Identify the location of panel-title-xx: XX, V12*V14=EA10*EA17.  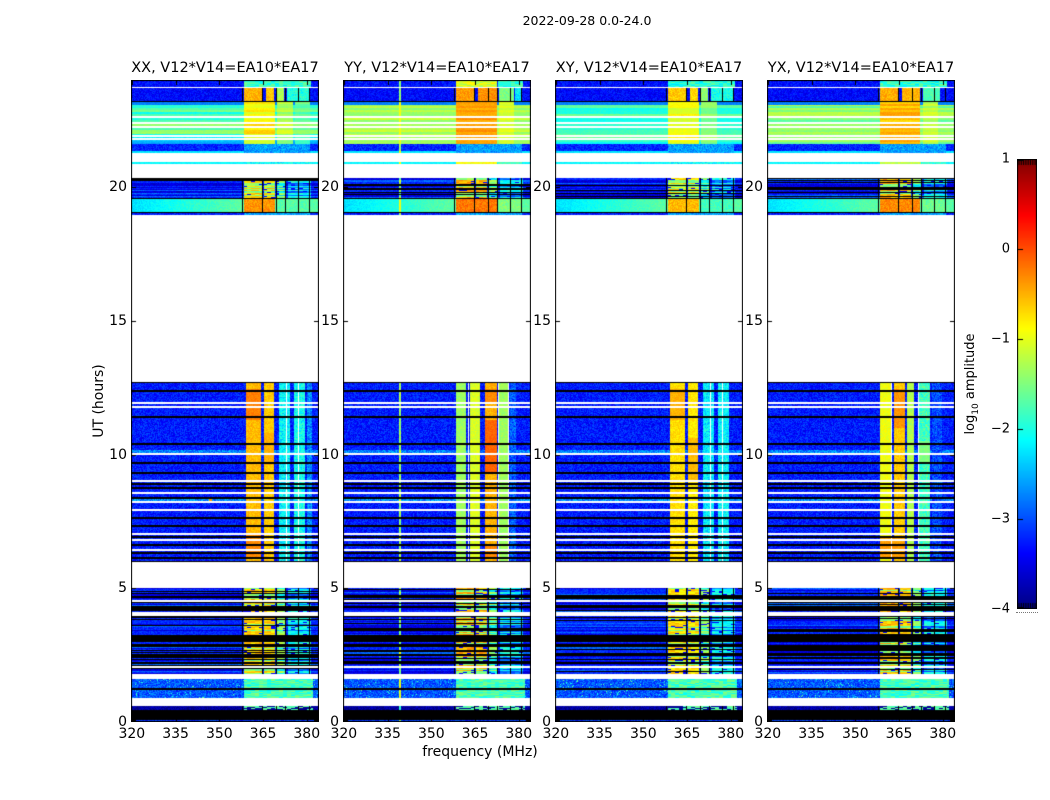
(225, 68).